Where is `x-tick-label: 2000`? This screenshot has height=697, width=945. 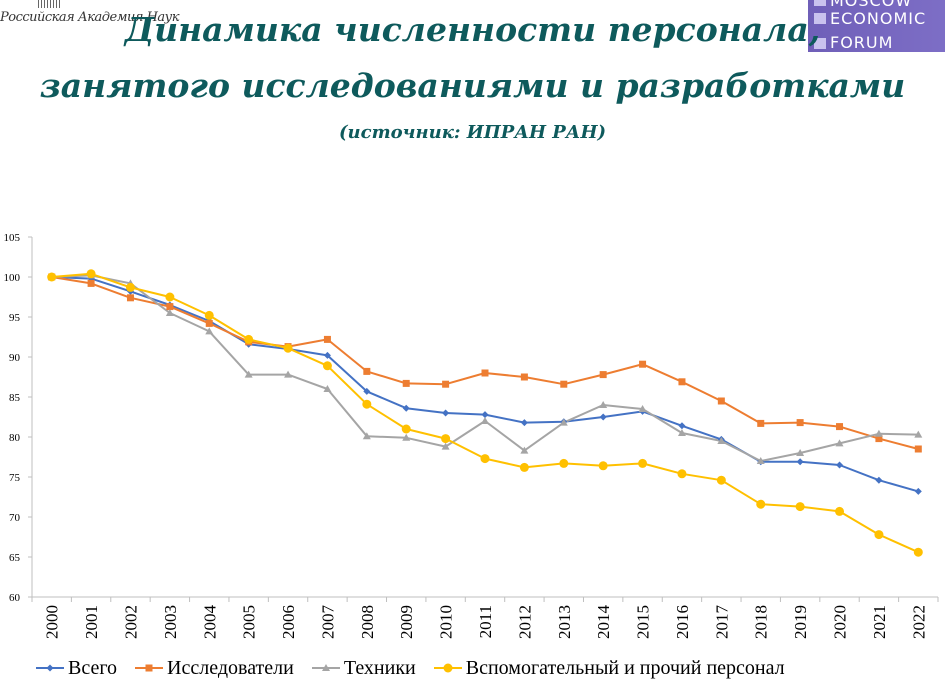
x-tick-label: 2000 is located at coordinates (52, 622).